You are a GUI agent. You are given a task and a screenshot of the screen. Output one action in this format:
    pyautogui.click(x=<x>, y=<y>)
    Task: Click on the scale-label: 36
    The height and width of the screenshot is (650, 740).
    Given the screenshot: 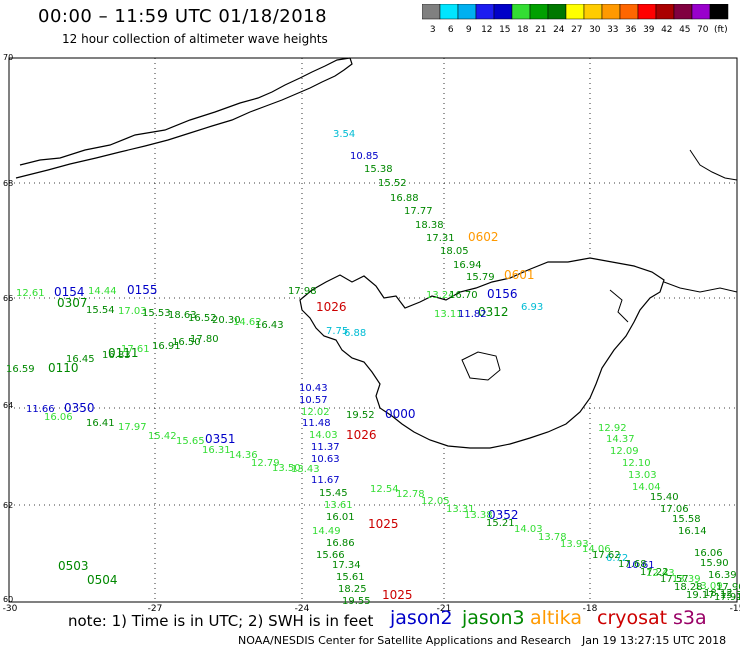 What is the action you would take?
    pyautogui.click(x=631, y=30)
    